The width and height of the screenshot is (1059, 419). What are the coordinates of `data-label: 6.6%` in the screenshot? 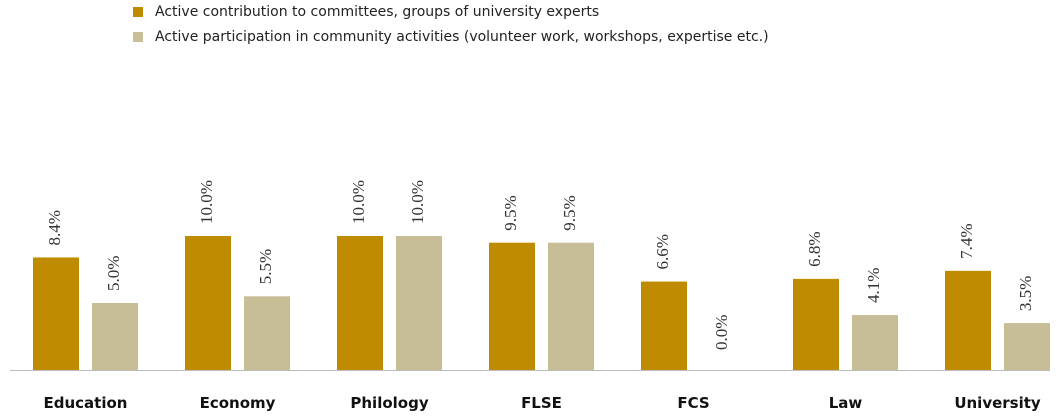 It's located at (662, 251).